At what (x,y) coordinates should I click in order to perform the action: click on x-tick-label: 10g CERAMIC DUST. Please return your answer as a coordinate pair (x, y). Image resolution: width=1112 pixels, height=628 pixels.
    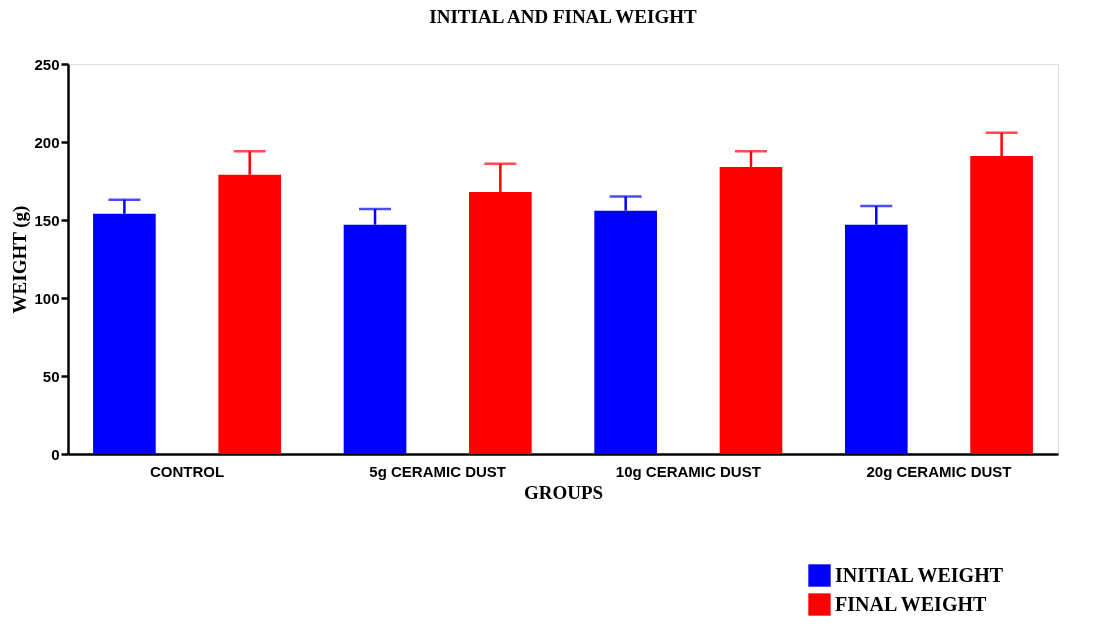
    Looking at the image, I should click on (688, 471).